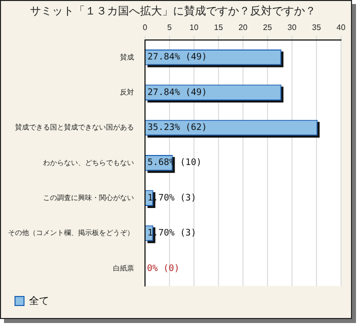  I want to click on x-tick-label: 10, so click(194, 27).